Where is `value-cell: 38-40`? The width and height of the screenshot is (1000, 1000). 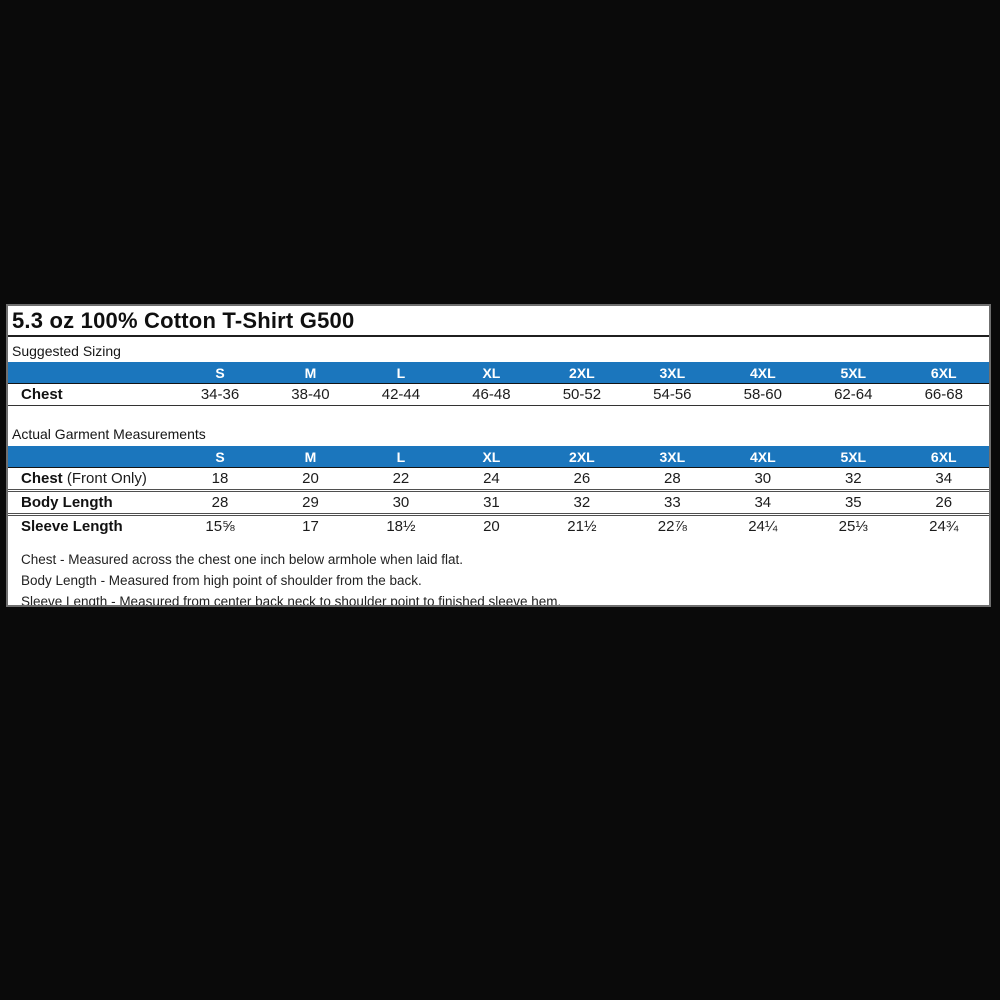 value-cell: 38-40 is located at coordinates (310, 394).